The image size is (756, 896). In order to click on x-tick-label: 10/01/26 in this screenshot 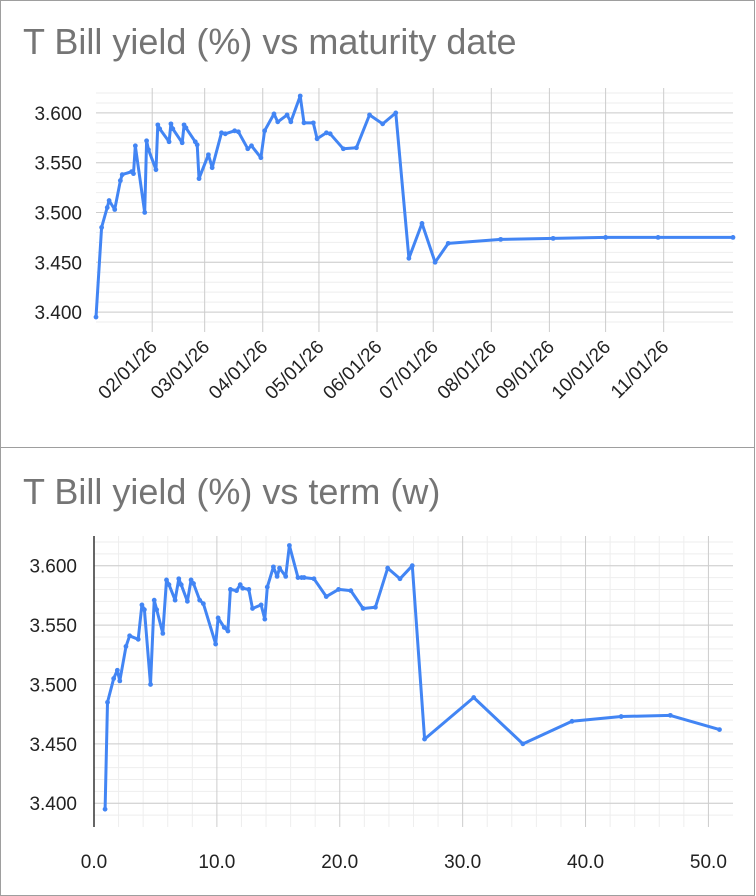, I will do `click(581, 370)`.